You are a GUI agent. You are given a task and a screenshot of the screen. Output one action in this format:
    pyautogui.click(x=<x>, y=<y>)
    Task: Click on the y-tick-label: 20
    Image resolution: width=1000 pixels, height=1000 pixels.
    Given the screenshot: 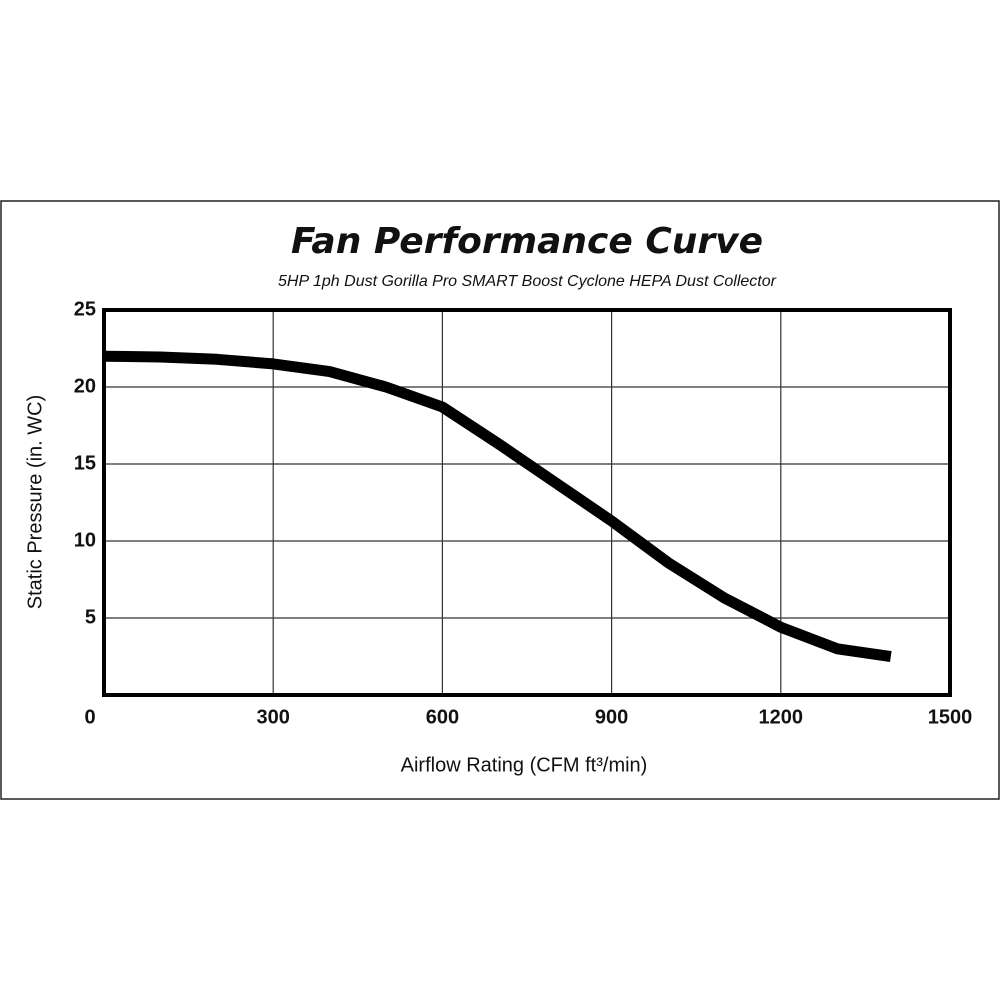 What is the action you would take?
    pyautogui.click(x=85, y=386)
    